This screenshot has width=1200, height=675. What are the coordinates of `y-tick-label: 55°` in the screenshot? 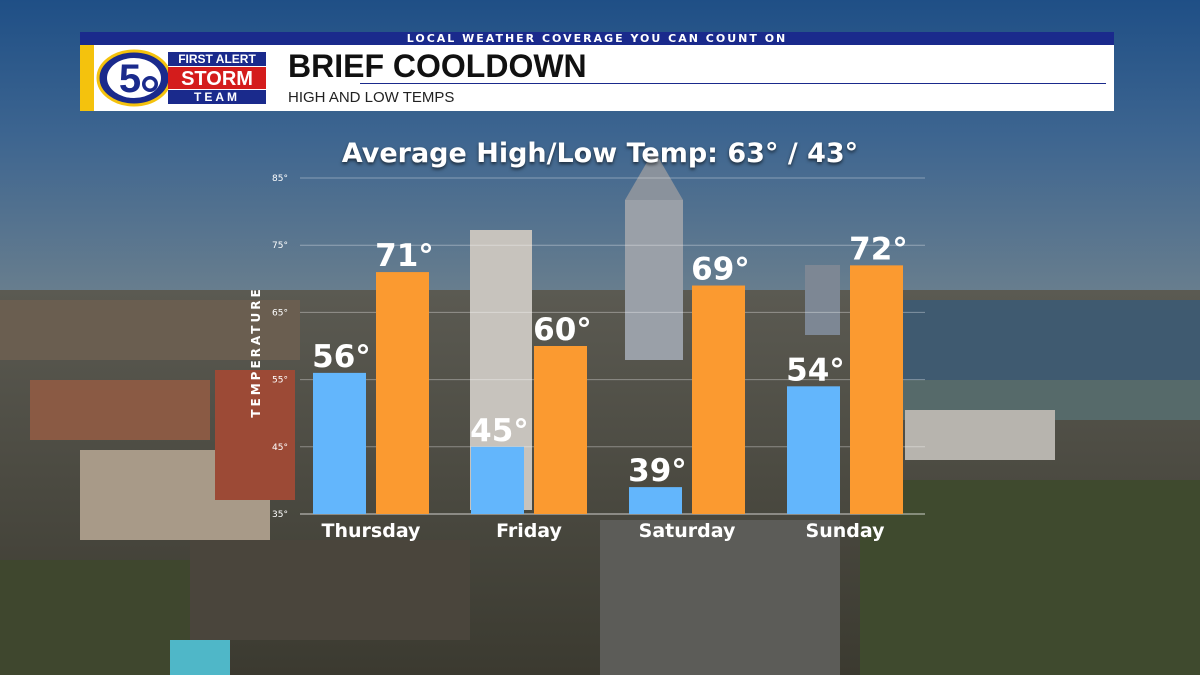 It's located at (280, 381).